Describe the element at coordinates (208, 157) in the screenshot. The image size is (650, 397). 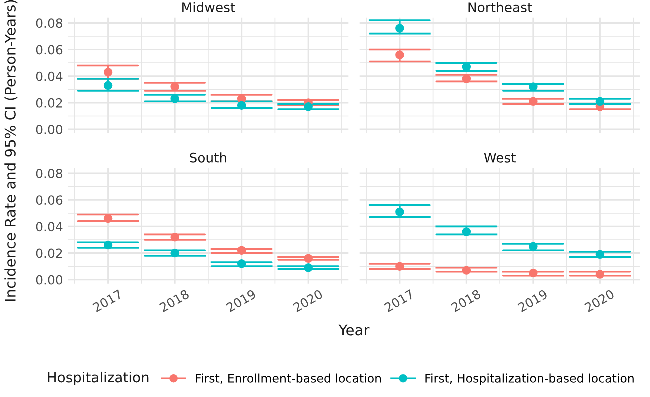
I see `chart-title: South` at that location.